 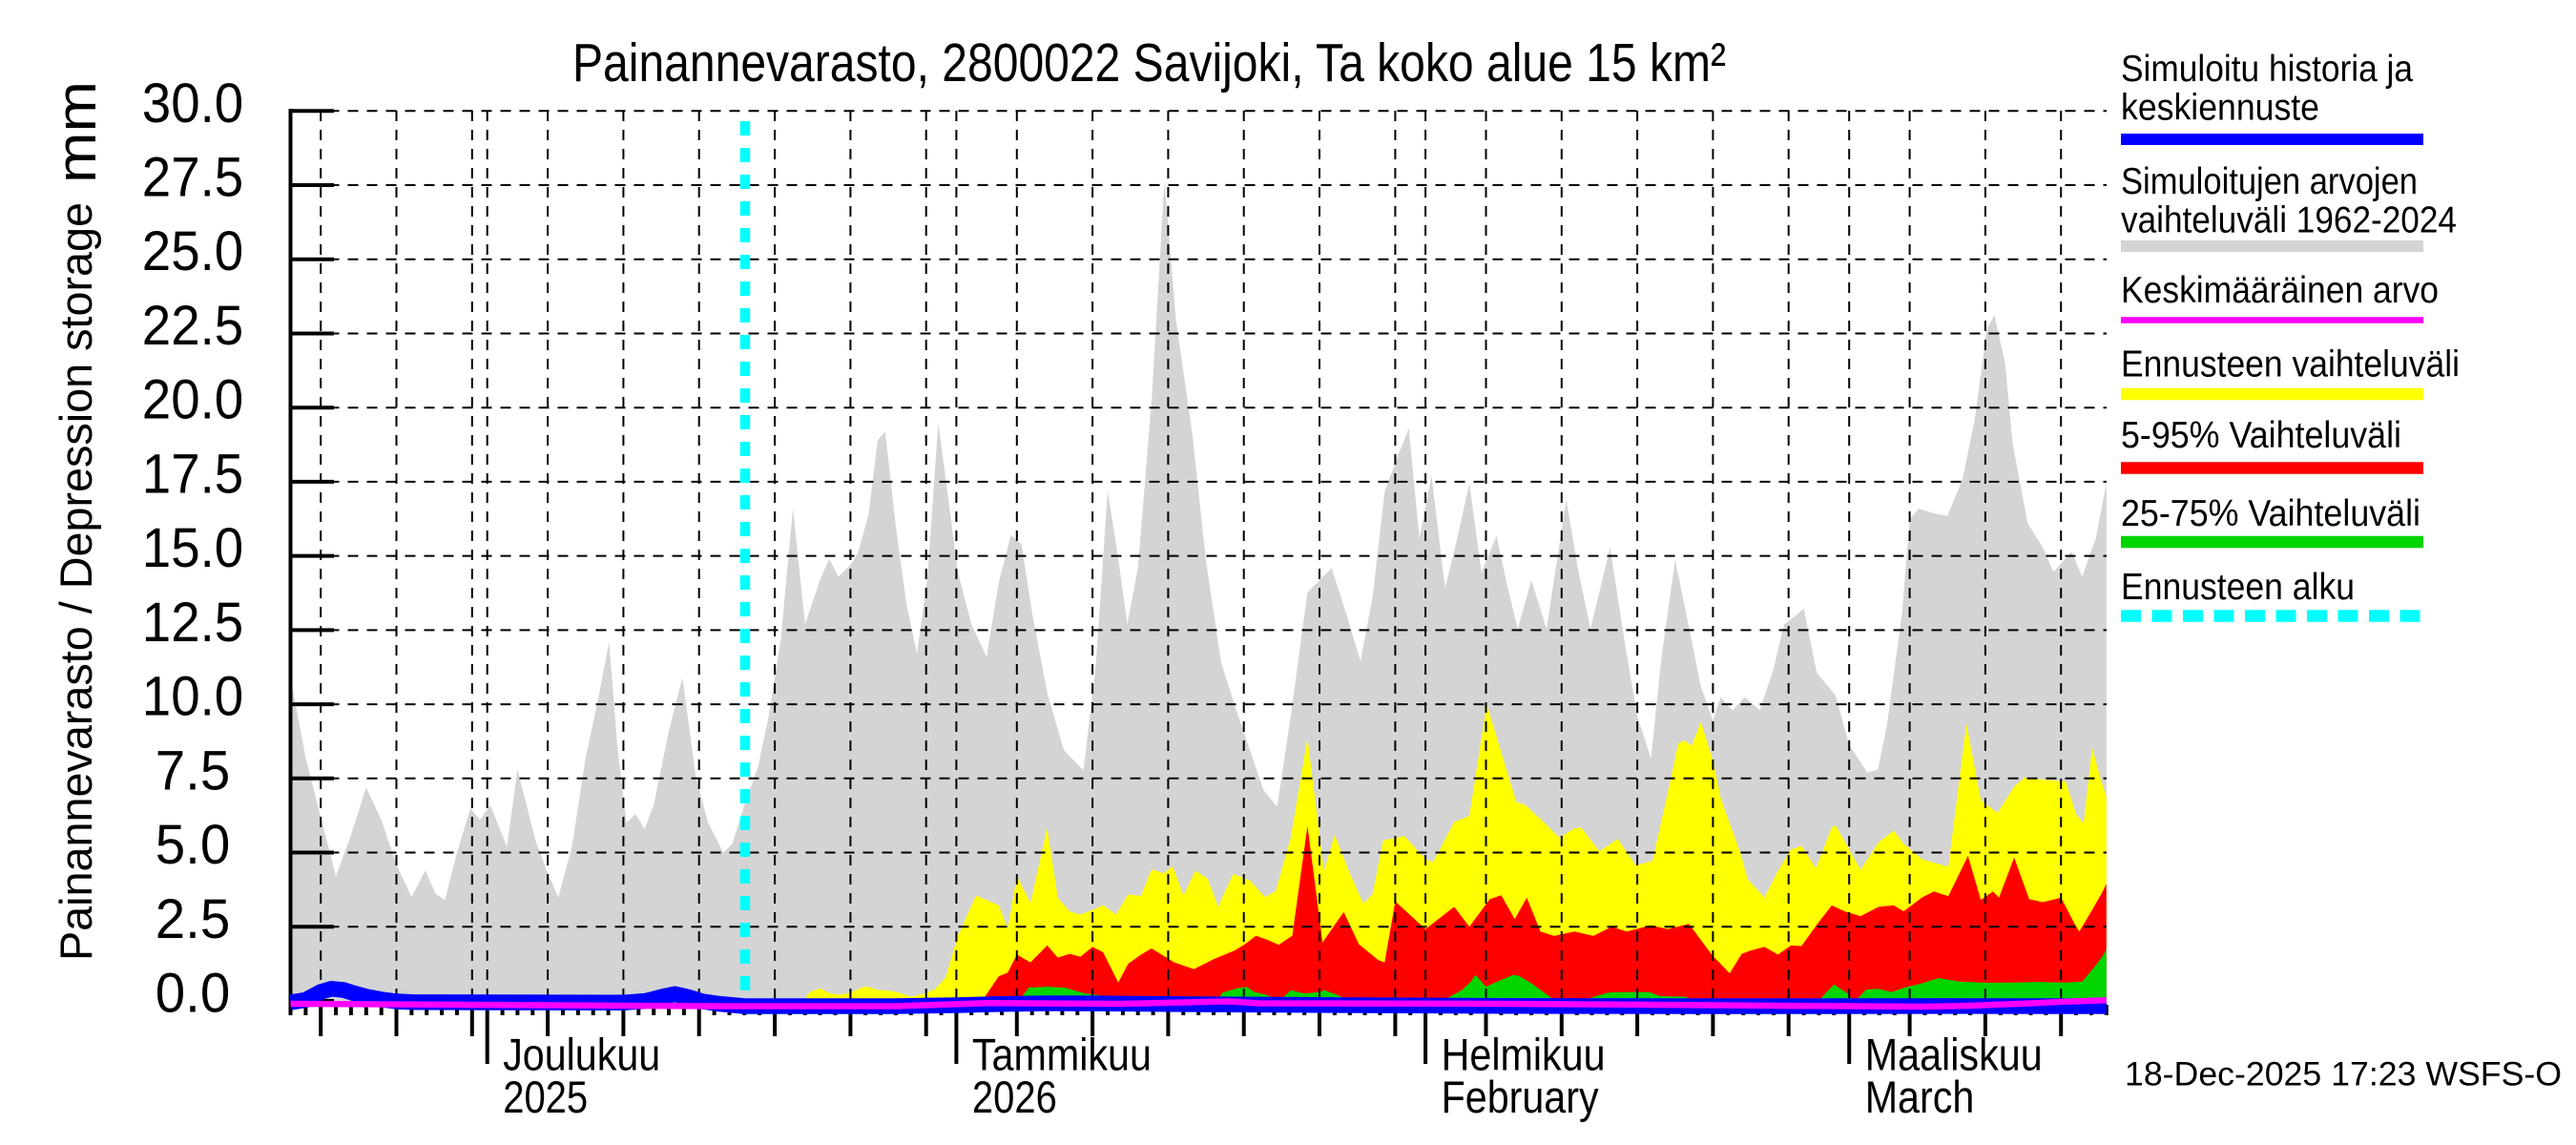 I want to click on svg-text: Joulukuu, so click(x=581, y=1055).